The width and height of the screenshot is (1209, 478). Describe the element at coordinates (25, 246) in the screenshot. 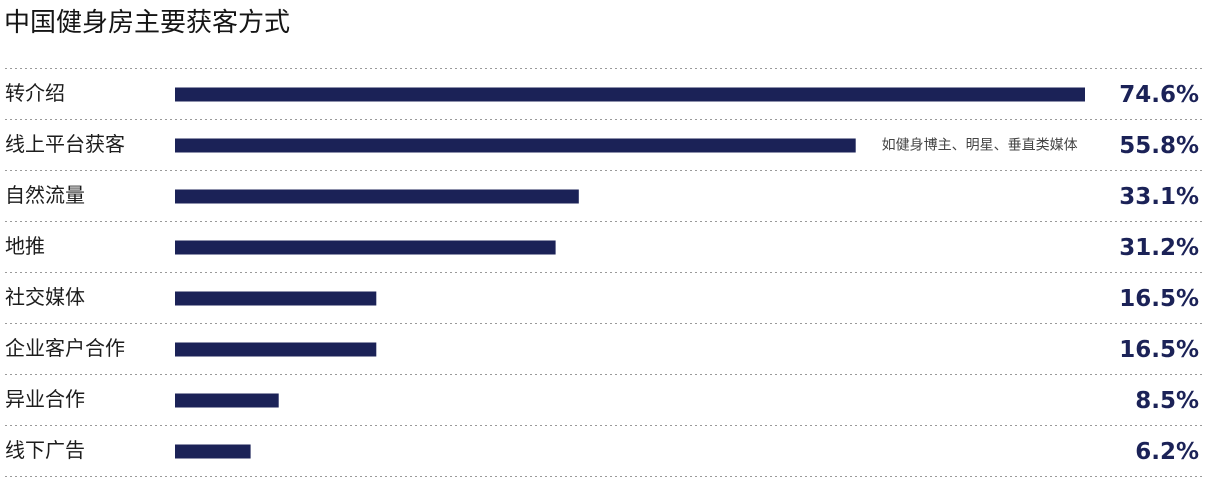

I see `category-label: 地推` at that location.